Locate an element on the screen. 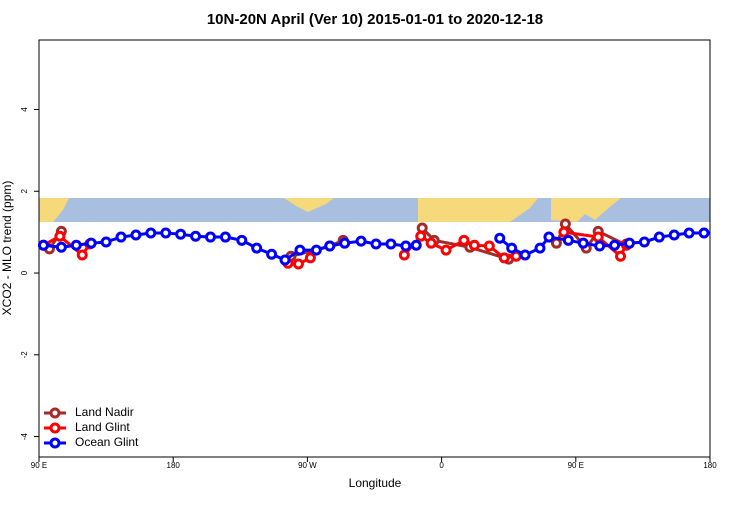 The height and width of the screenshot is (505, 750). x-tick-label: 0 is located at coordinates (441, 465).